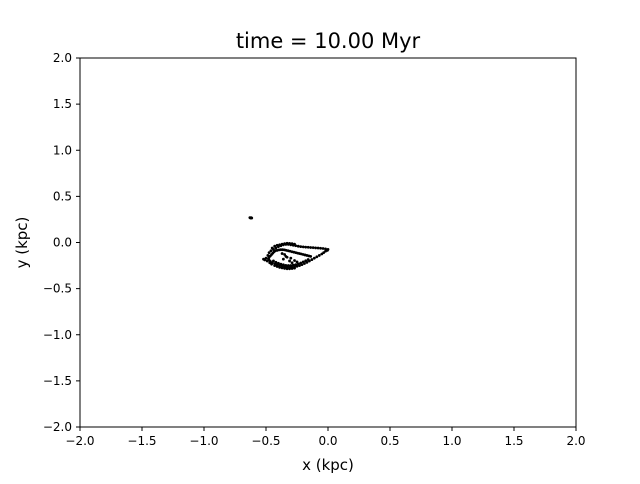  I want to click on x-tick-label: −1.0, so click(203, 441).